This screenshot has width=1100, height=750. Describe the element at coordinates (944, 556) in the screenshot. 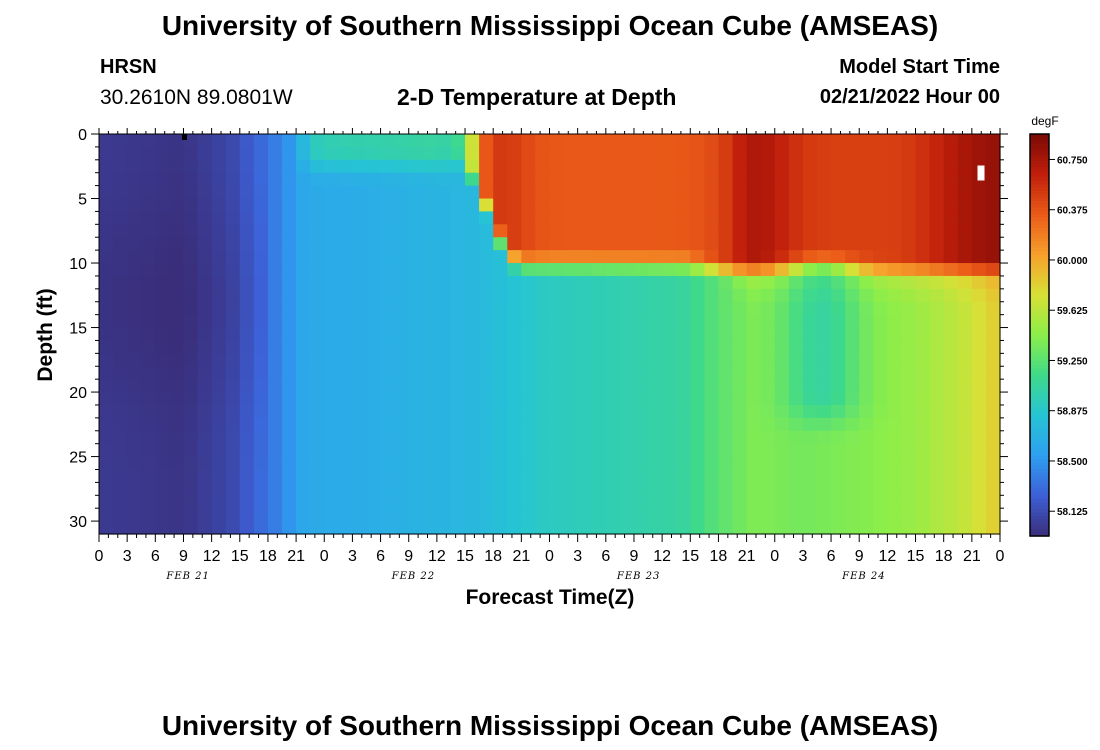

I see `x-tick-label: 18` at that location.